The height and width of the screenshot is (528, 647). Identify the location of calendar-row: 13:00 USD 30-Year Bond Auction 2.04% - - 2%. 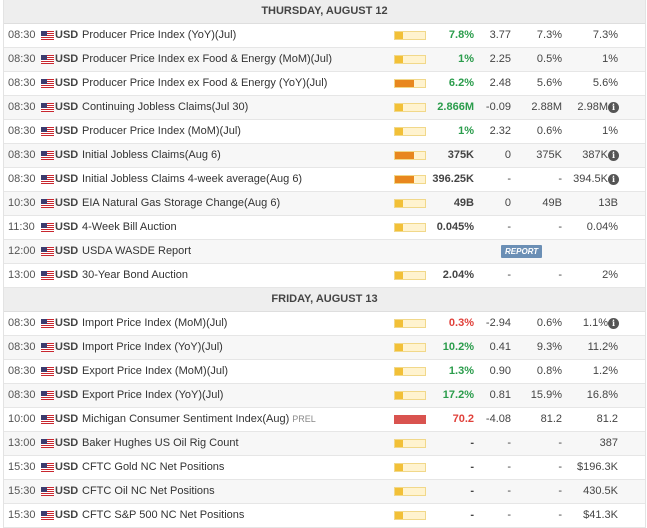
(324, 276).